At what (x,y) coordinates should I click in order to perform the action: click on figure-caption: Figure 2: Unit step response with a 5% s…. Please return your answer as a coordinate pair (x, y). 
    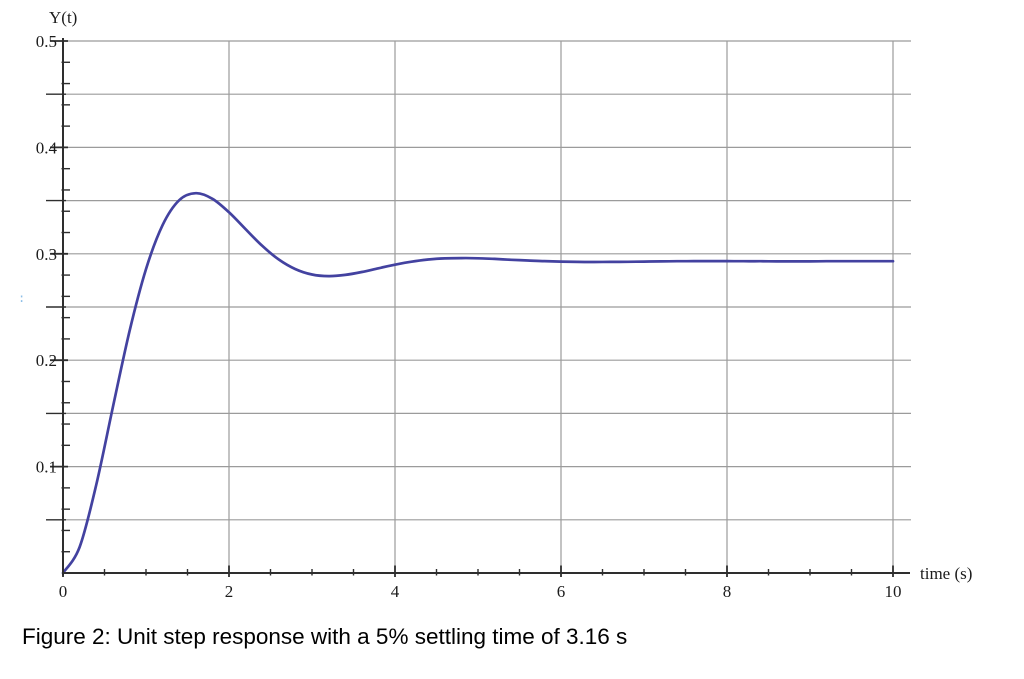
    Looking at the image, I should click on (325, 636).